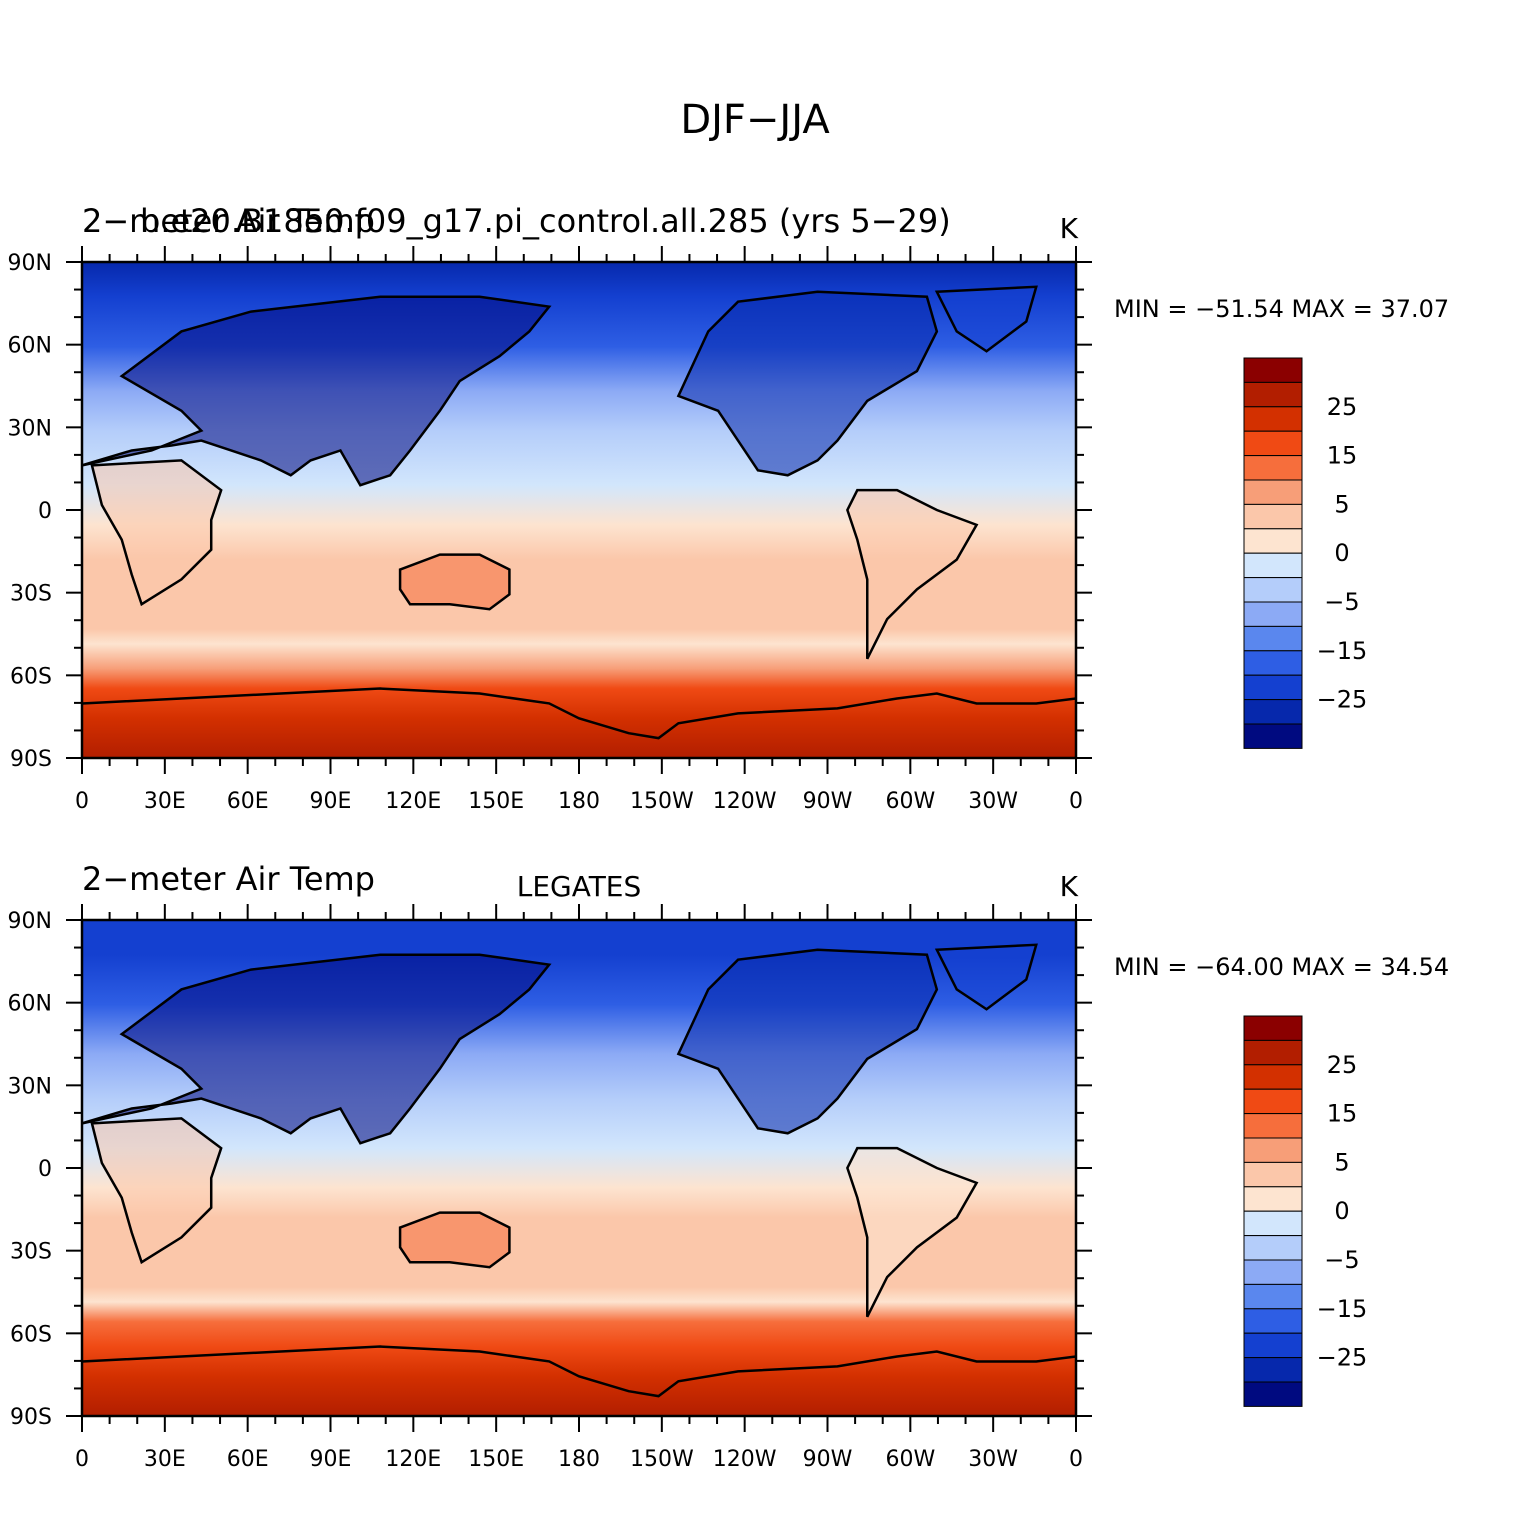 The width and height of the screenshot is (1526, 1538). What do you see at coordinates (248, 1459) in the screenshot?
I see `x-tick-label: 60E` at bounding box center [248, 1459].